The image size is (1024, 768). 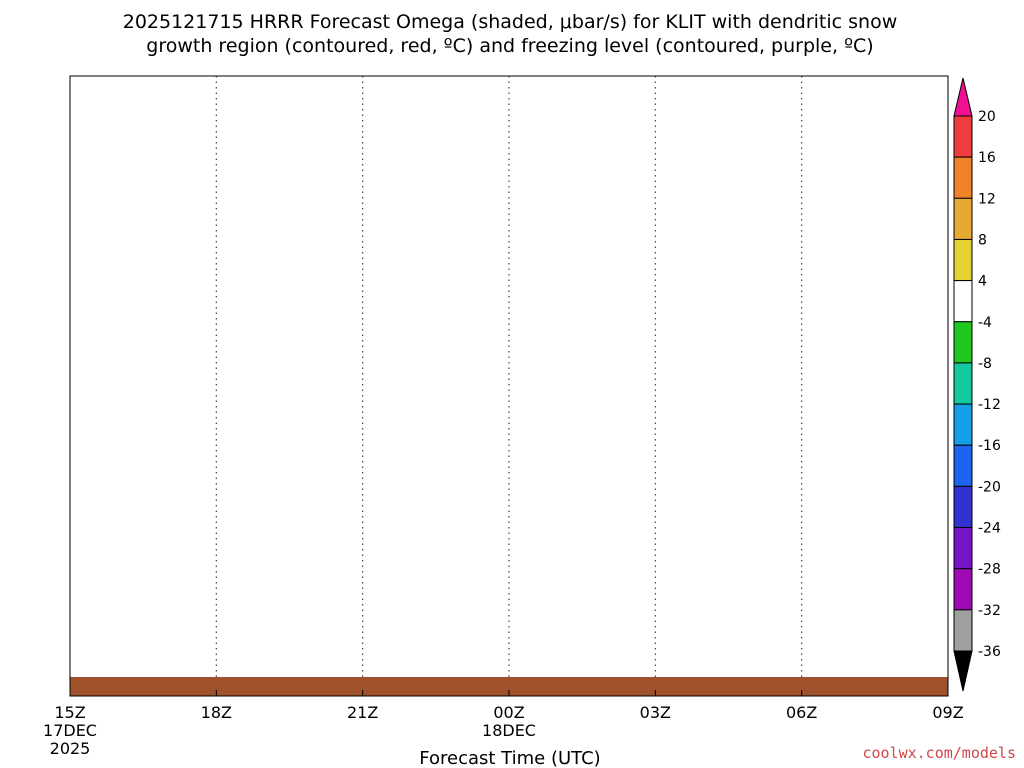 What do you see at coordinates (70, 748) in the screenshot?
I see `x-tick-year-15Z: 2025` at bounding box center [70, 748].